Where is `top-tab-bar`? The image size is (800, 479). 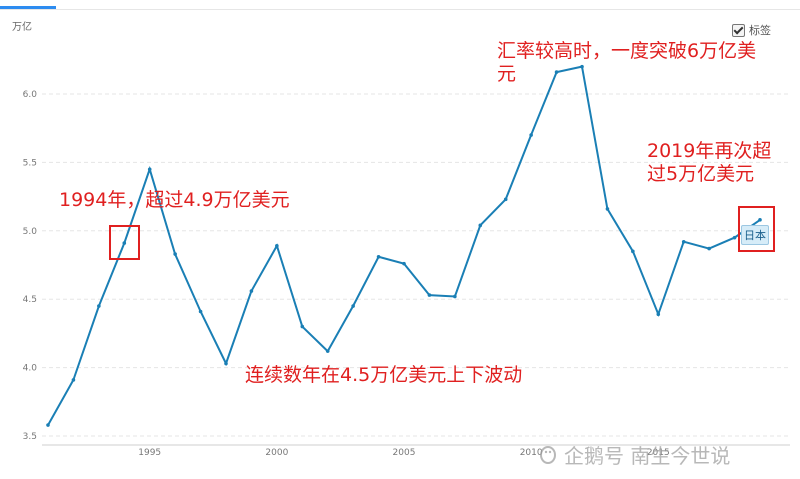
top-tab-bar is located at coordinates (400, 5).